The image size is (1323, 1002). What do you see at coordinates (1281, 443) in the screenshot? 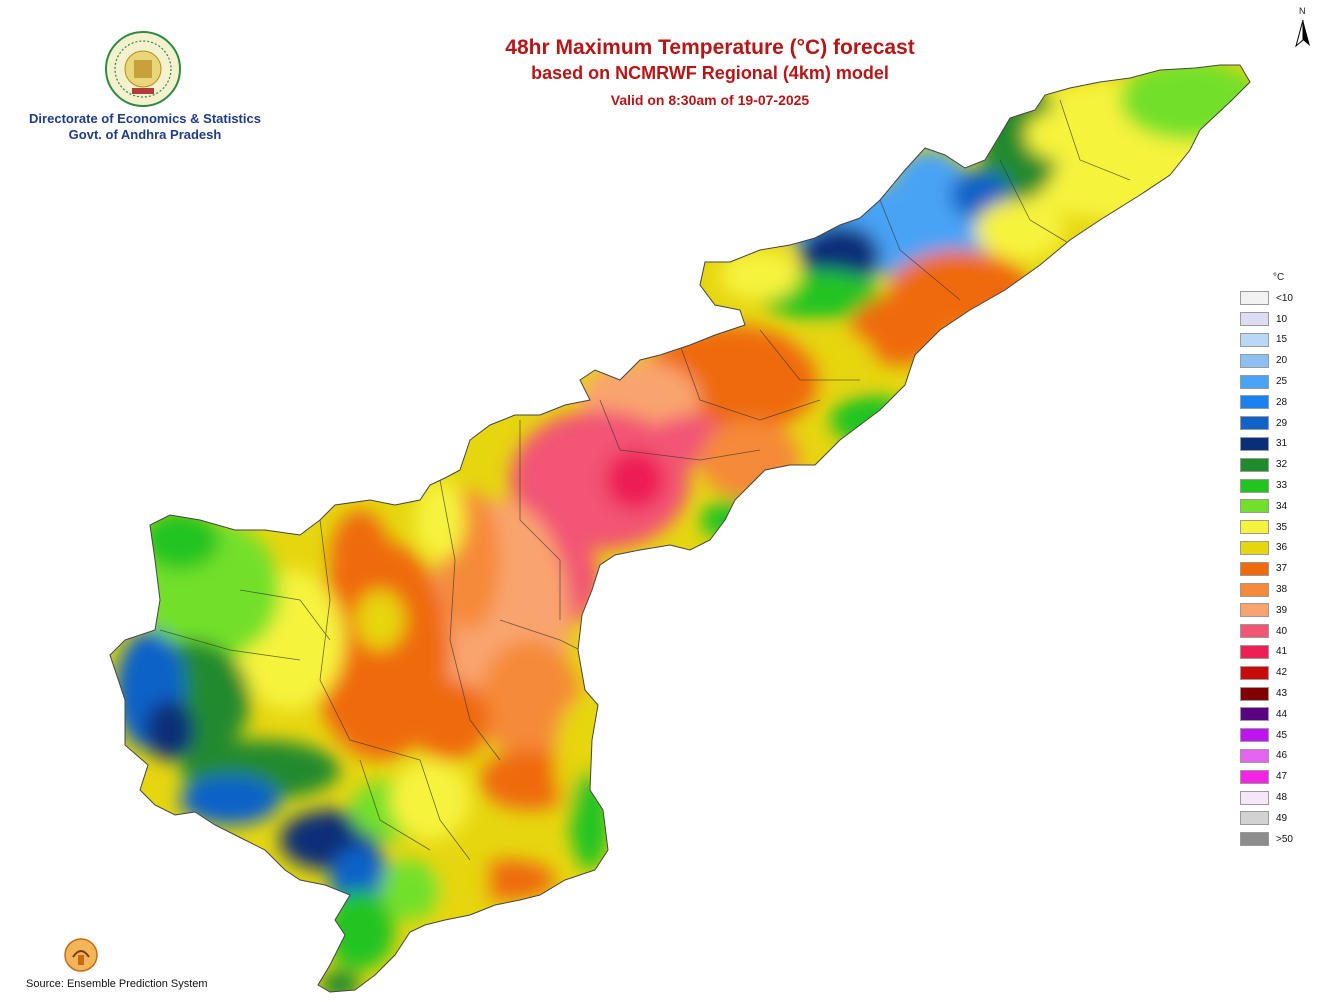
I see `legend-label: 31` at bounding box center [1281, 443].